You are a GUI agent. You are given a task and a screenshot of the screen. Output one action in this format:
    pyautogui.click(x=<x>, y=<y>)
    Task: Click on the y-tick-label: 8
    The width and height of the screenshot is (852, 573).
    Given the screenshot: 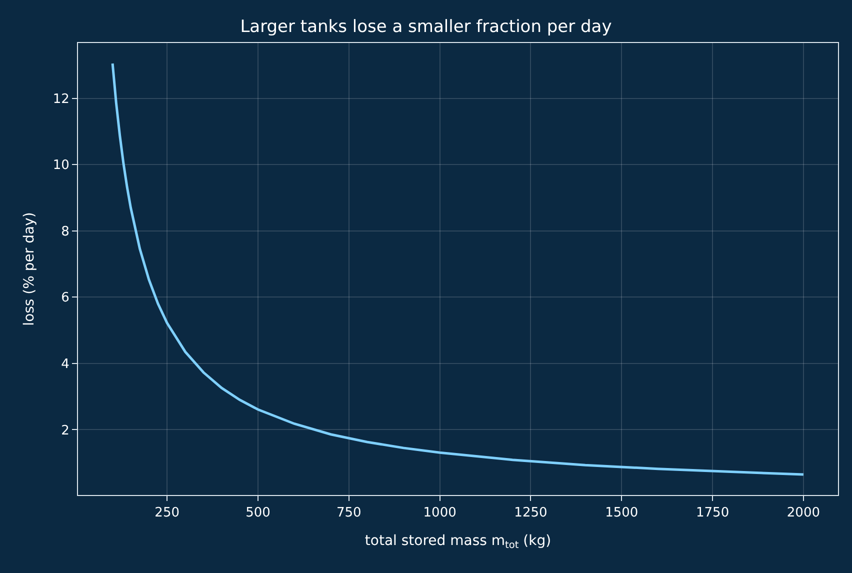 What is the action you would take?
    pyautogui.click(x=65, y=232)
    